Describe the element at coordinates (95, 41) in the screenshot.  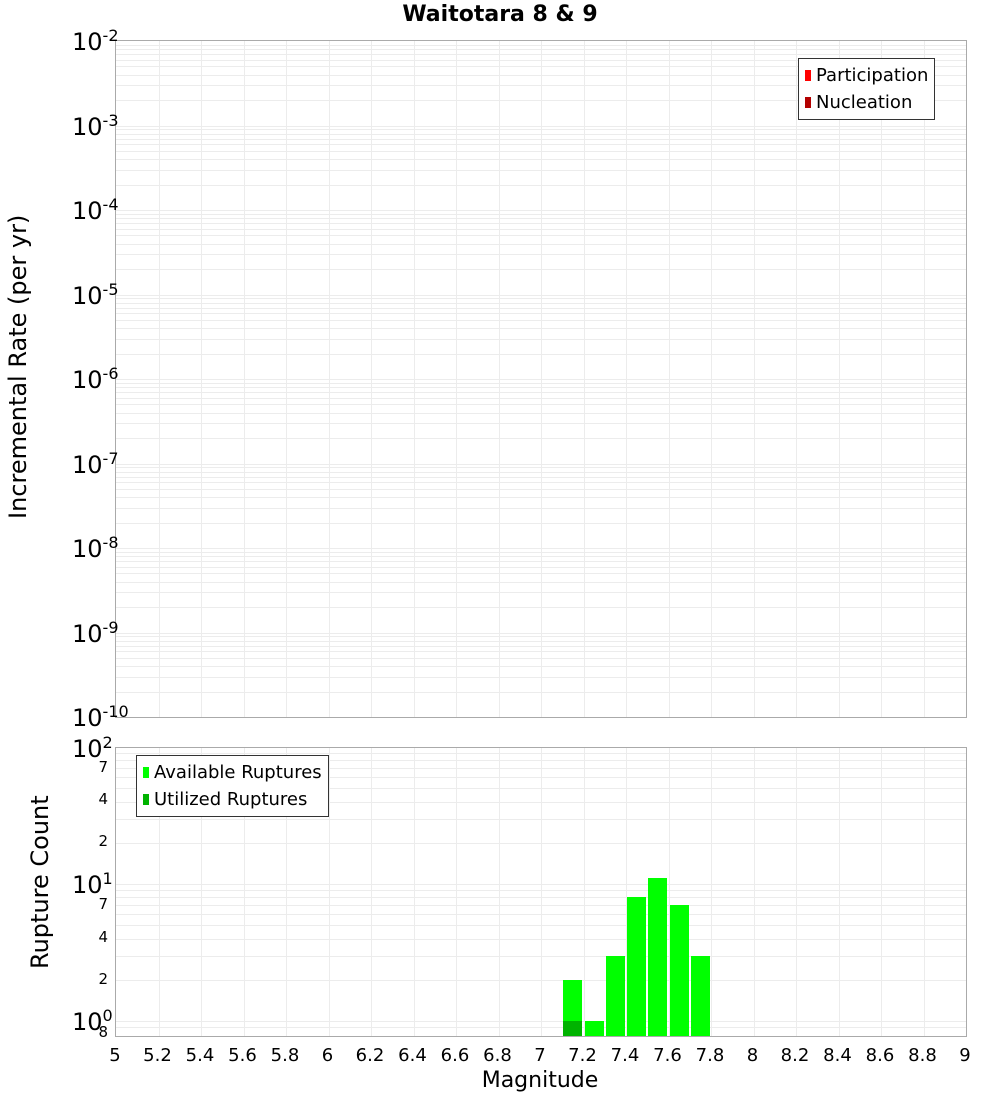
I see `y-tick: 10⁻²` at that location.